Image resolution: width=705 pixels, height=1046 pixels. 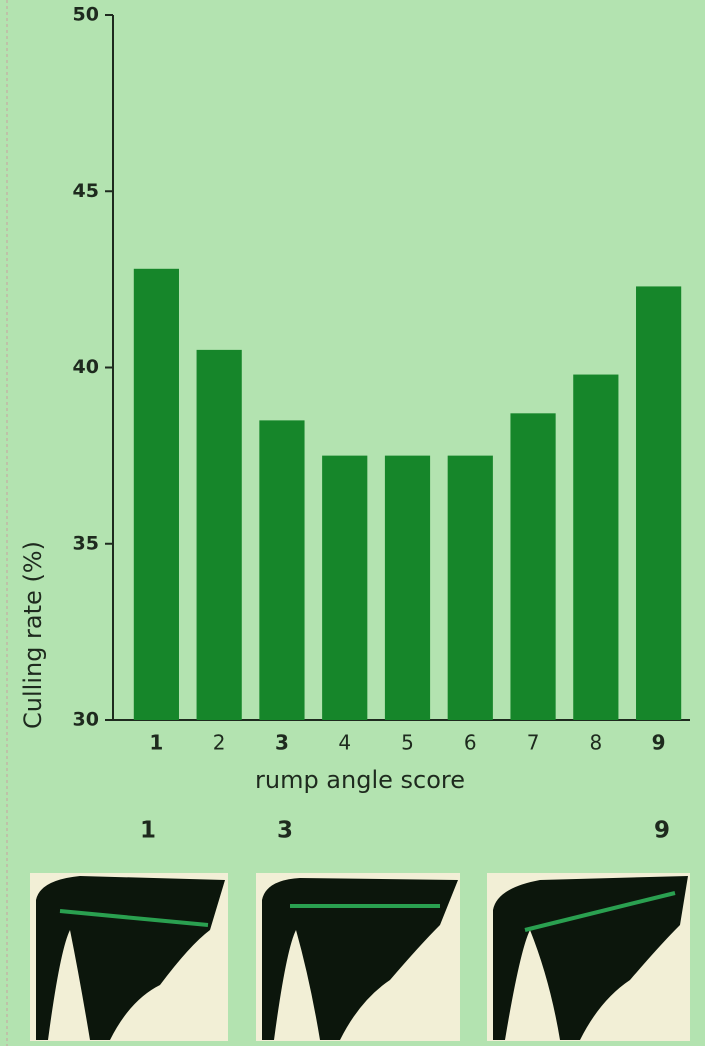 I want to click on x-tick-label: 2, so click(x=219, y=743).